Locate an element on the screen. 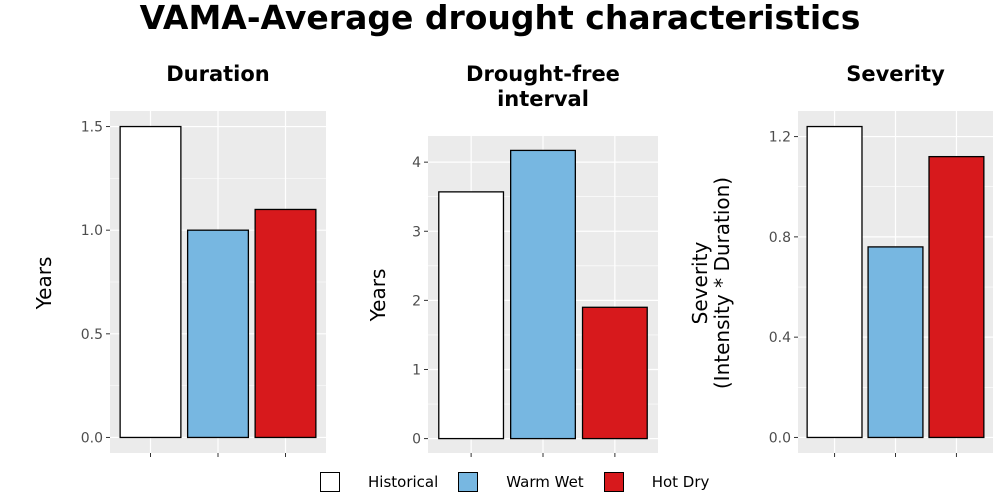 The width and height of the screenshot is (1000, 500). legend-label-warm-wet: Warm Wet is located at coordinates (545, 482).